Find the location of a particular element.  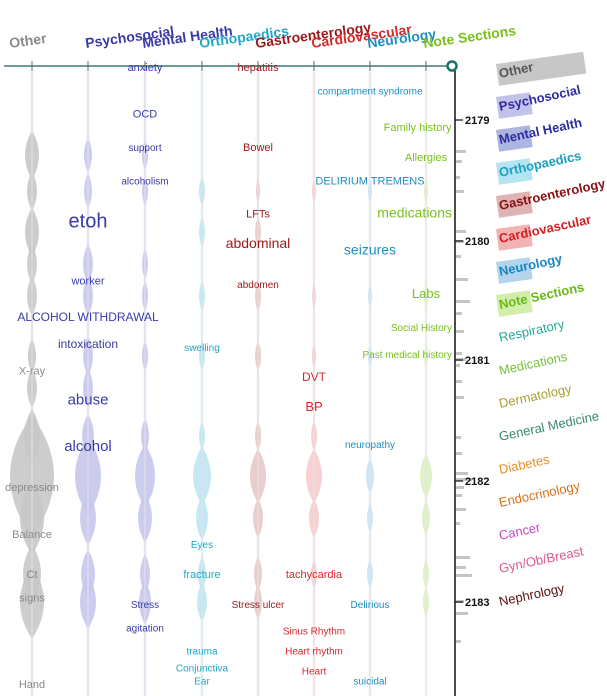

legend-item-neurology: Neurology is located at coordinates (530, 267).